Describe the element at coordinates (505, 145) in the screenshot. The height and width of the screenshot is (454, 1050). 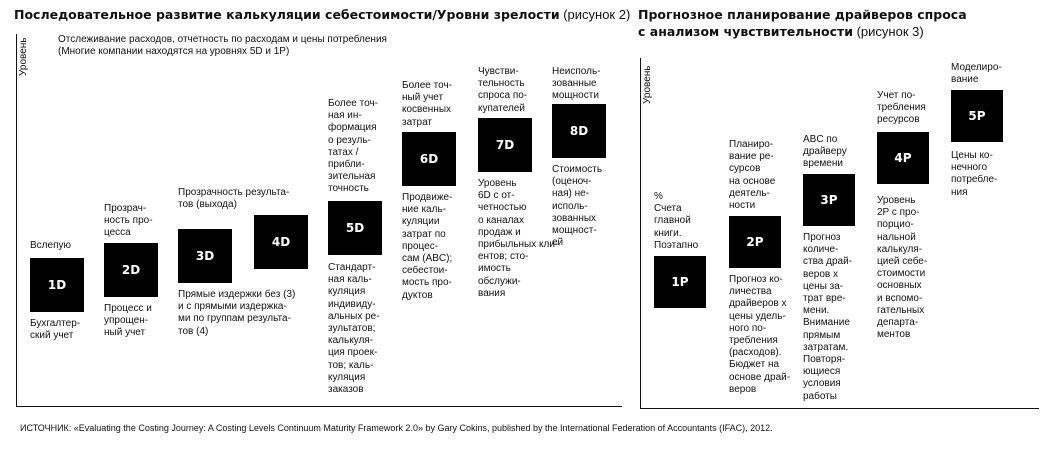
I see `level-box-7d: 7D` at that location.